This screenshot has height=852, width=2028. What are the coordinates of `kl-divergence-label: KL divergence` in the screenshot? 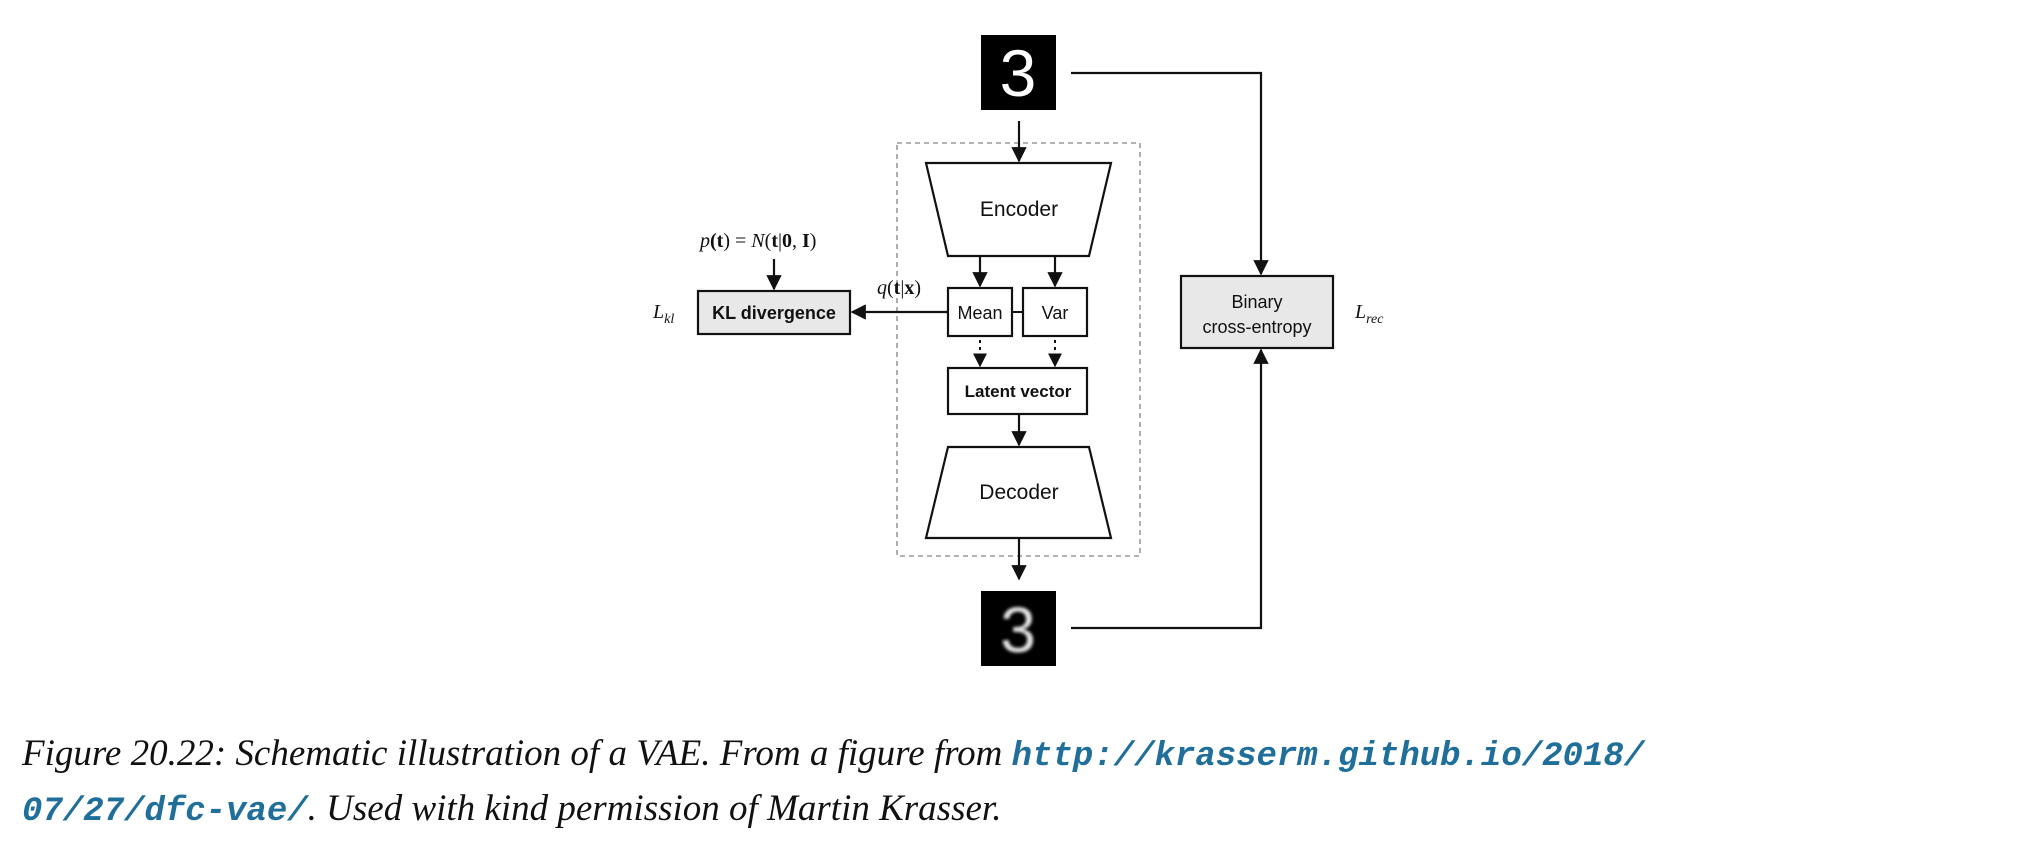 It's located at (774, 313).